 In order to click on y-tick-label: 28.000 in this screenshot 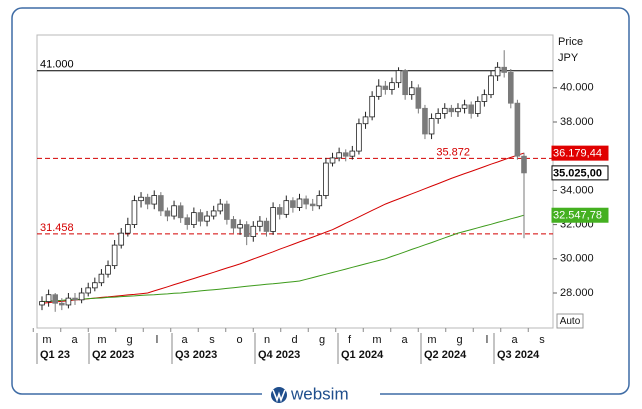, I will do `click(577, 293)`.